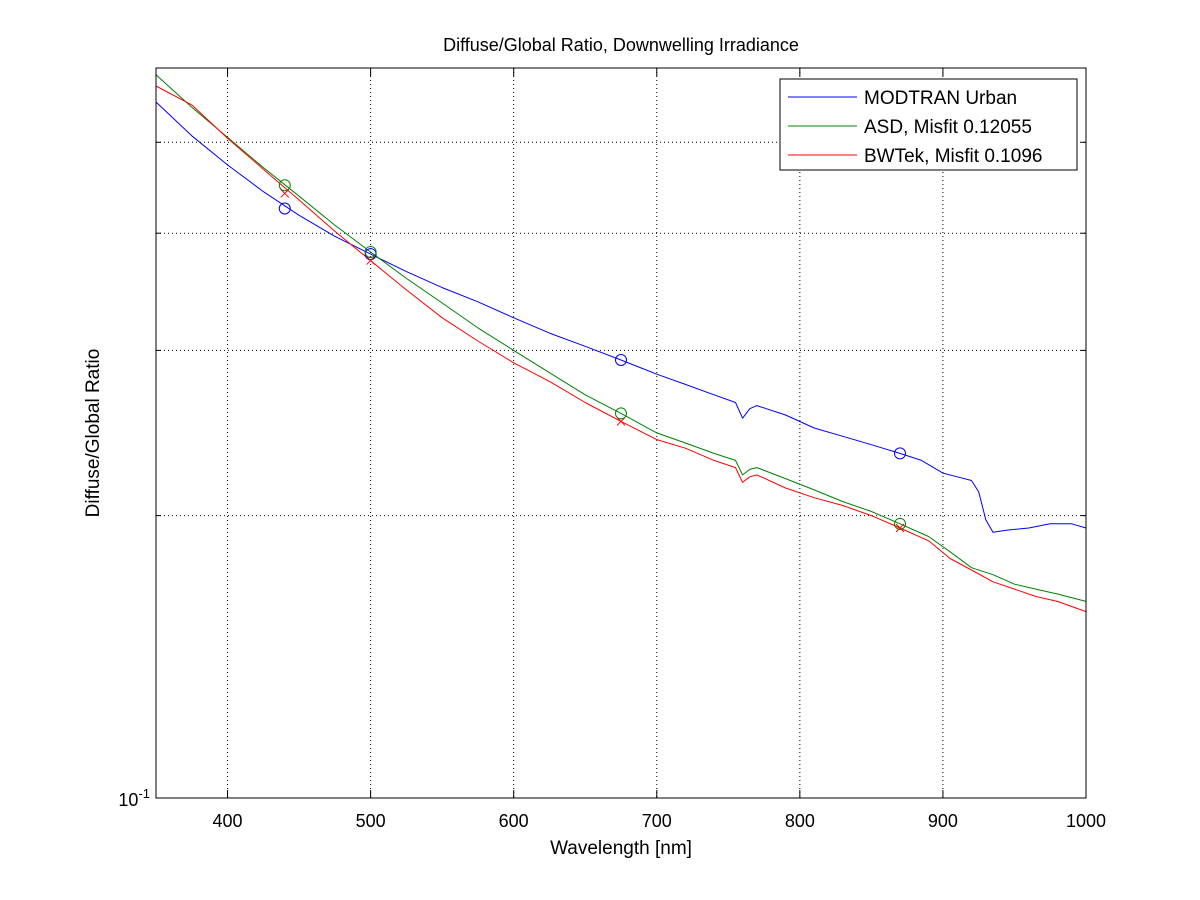 This screenshot has width=1200, height=900. I want to click on legend-label-1: ASD, Misfit 0.12055, so click(948, 127).